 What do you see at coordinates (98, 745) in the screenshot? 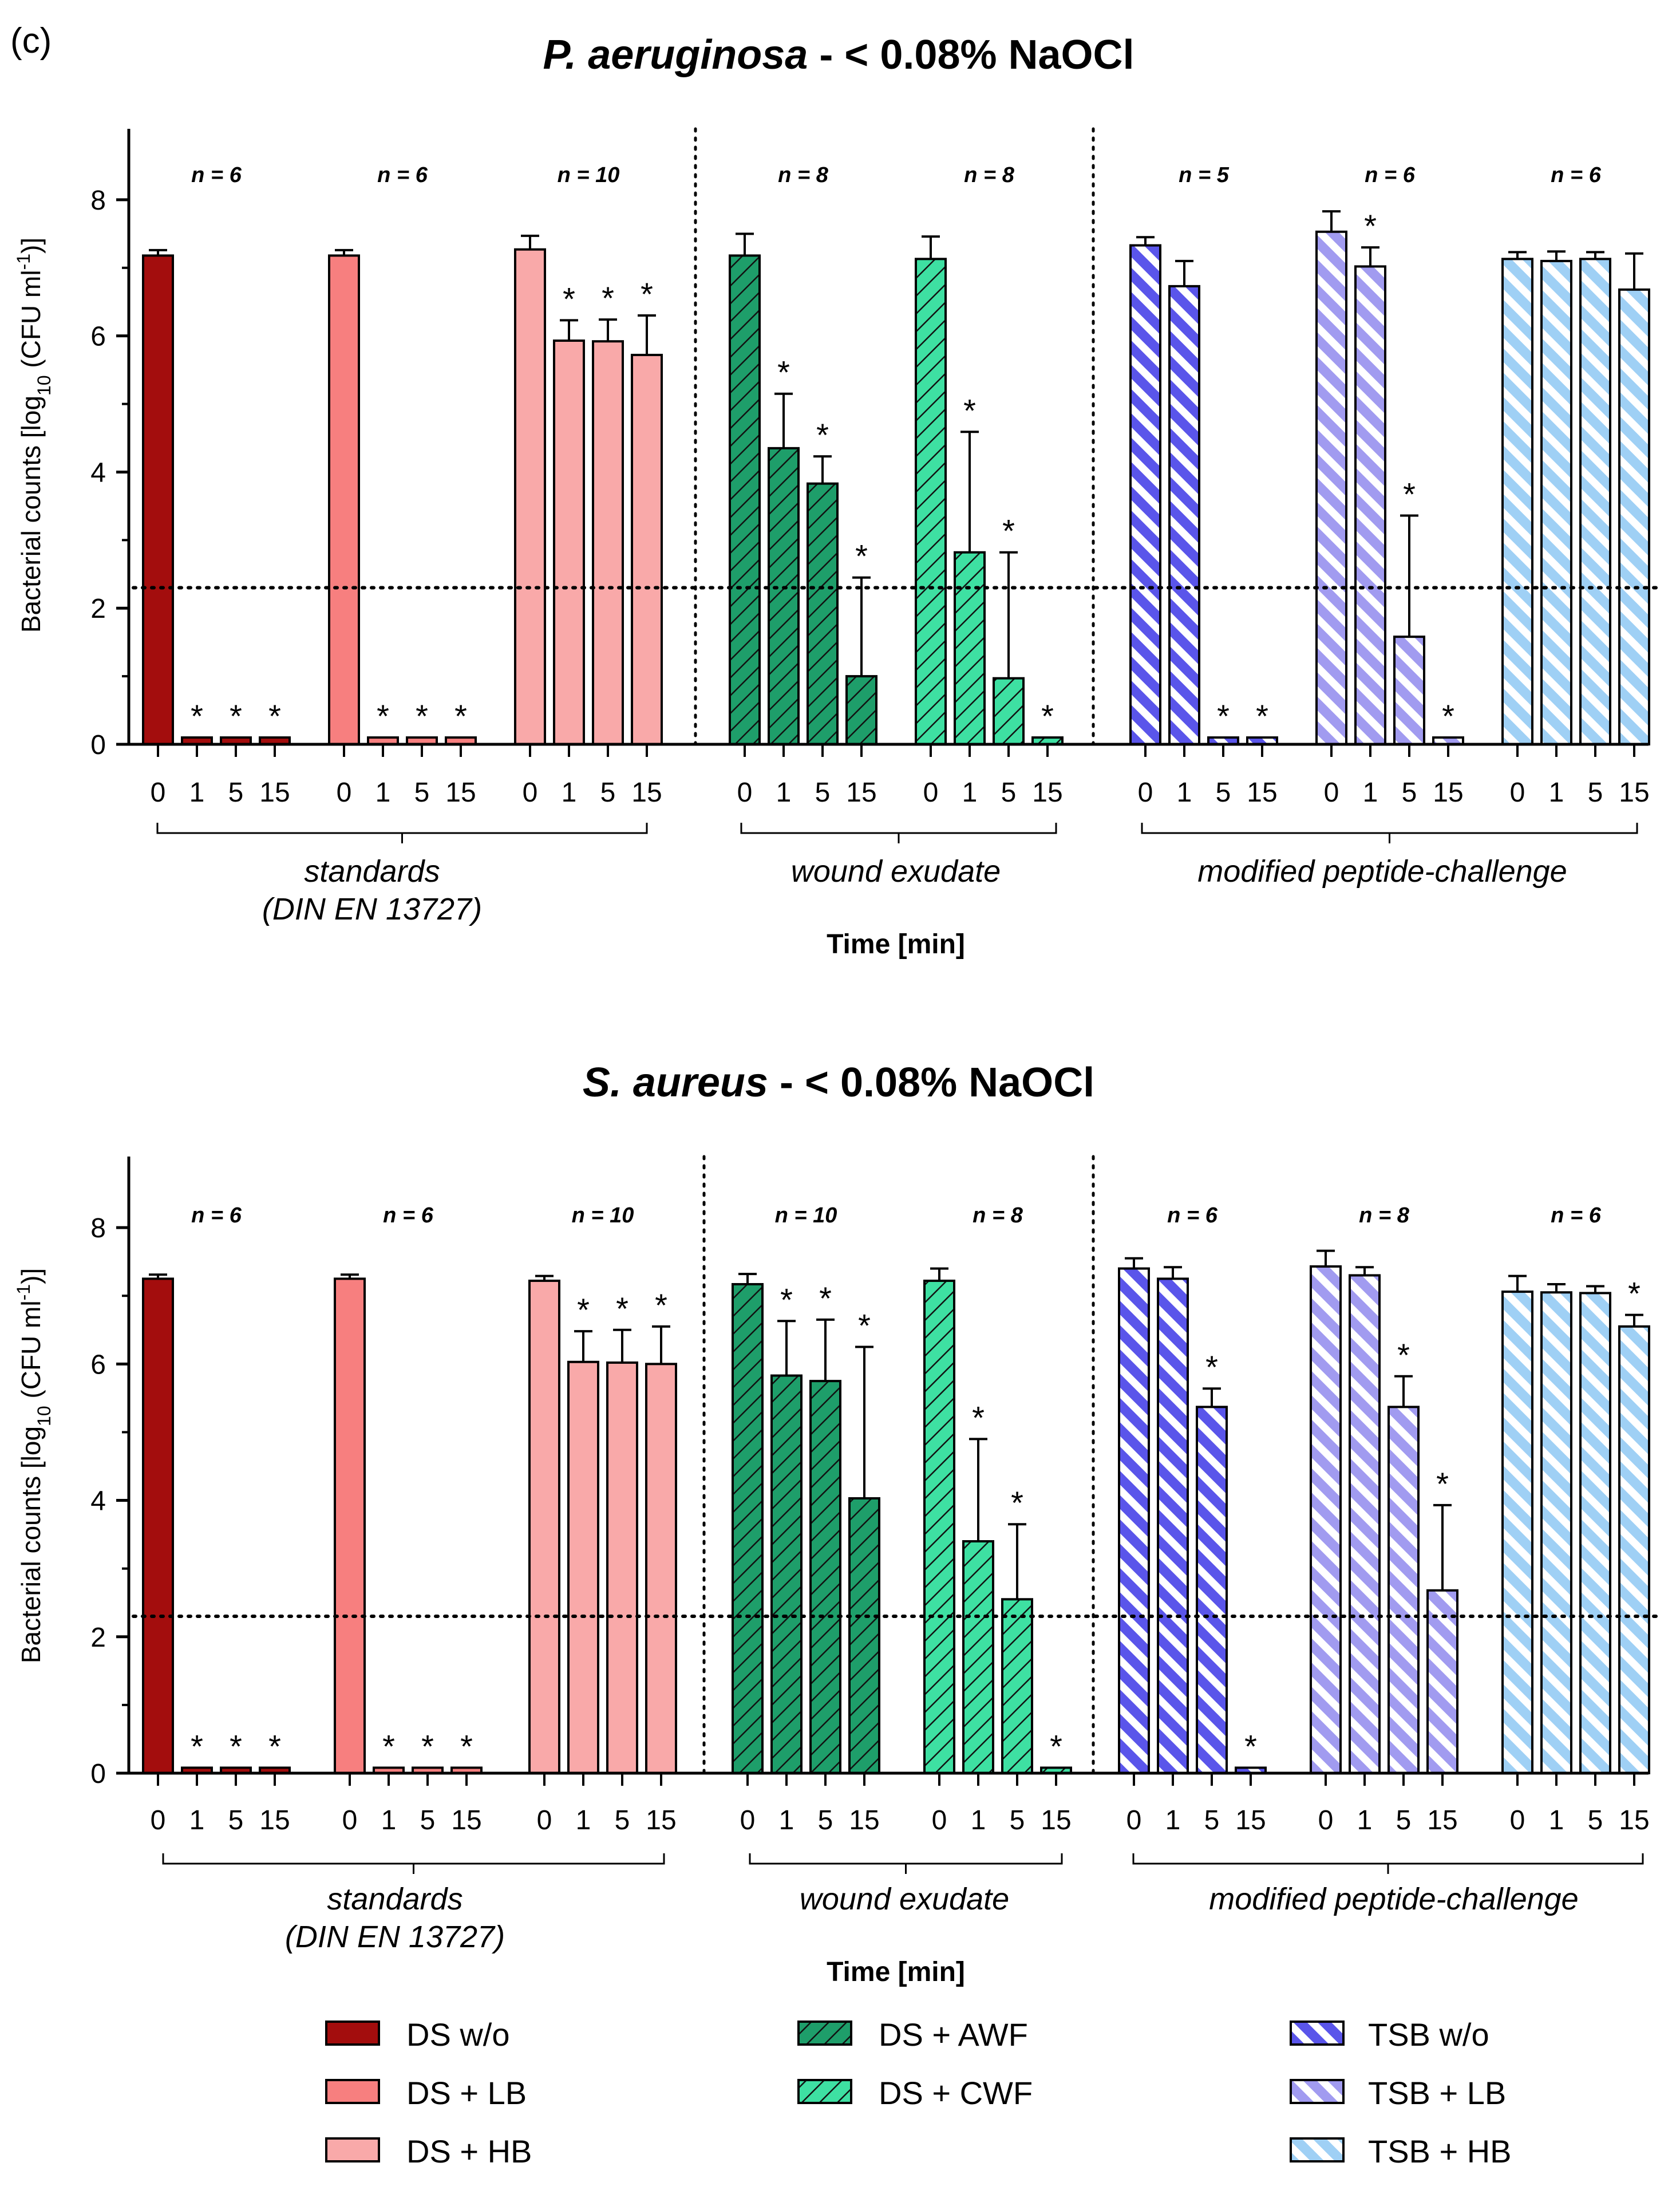
I see `y-tick-label: 0` at bounding box center [98, 745].